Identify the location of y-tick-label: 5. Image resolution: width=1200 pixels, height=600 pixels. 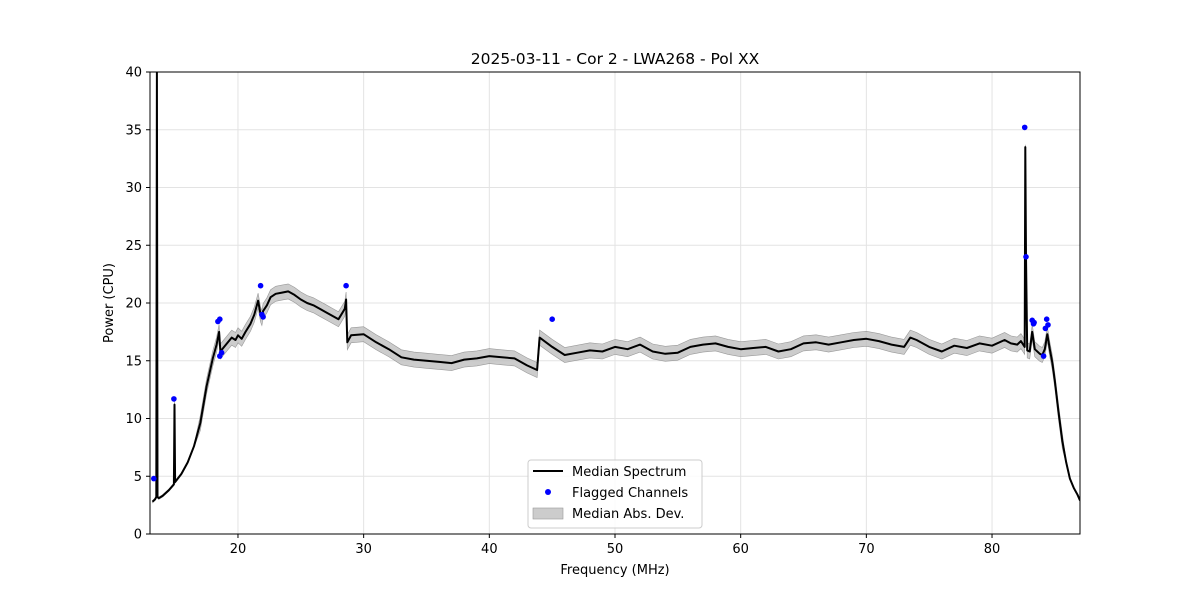
(138, 477).